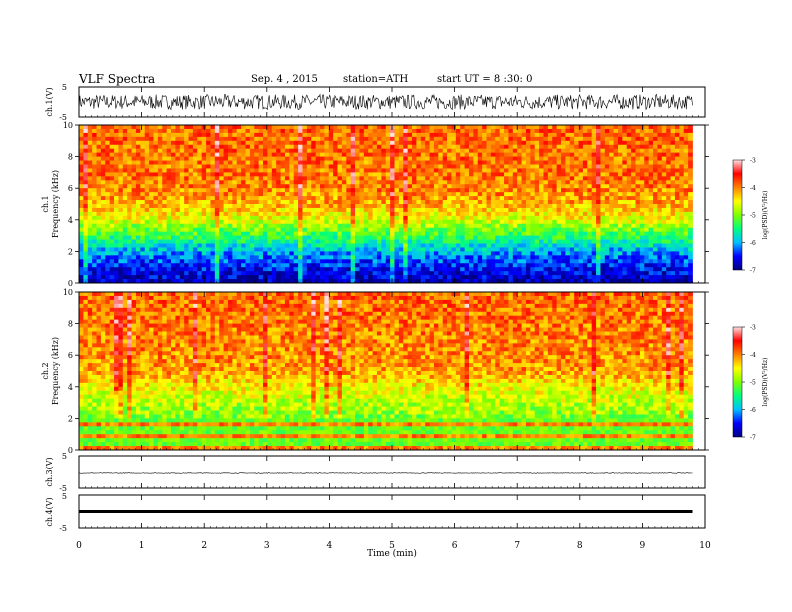  I want to click on ch1-waveform-line, so click(385, 102).